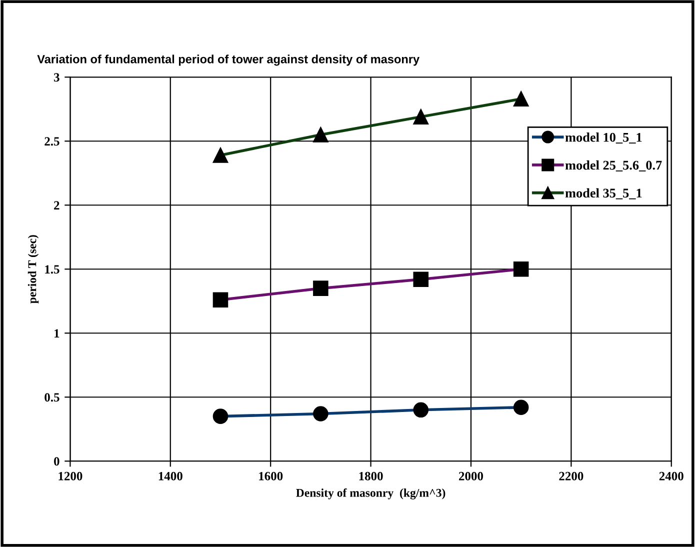  Describe the element at coordinates (33, 269) in the screenshot. I see `y-axis-title: period T (sec)` at that location.